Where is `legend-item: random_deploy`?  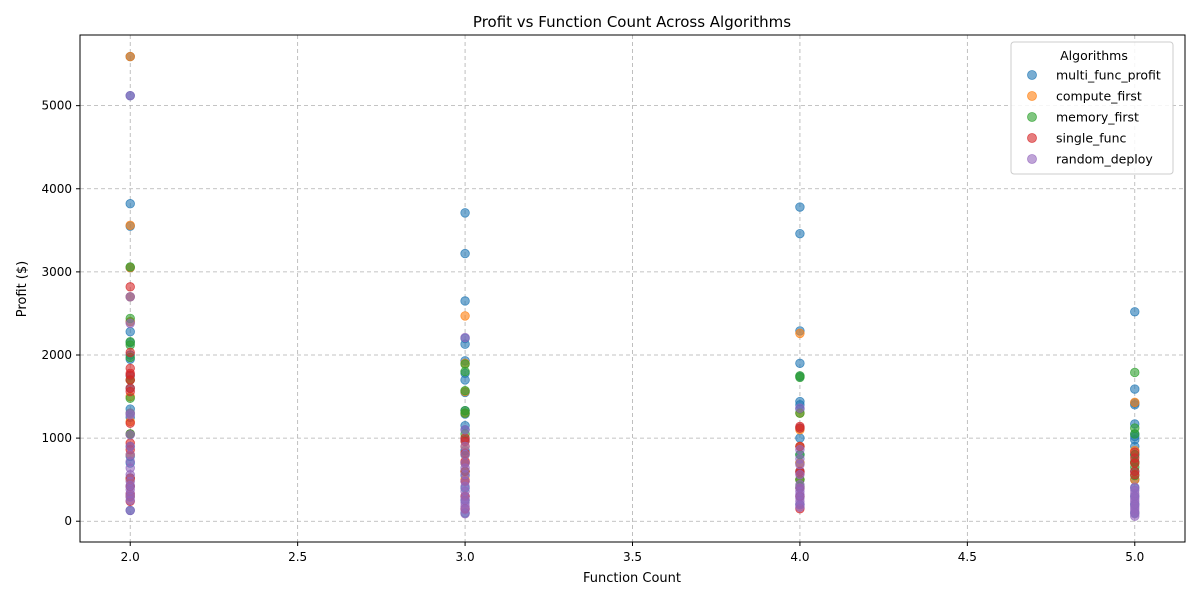
legend-item: random_deploy is located at coordinates (1090, 159).